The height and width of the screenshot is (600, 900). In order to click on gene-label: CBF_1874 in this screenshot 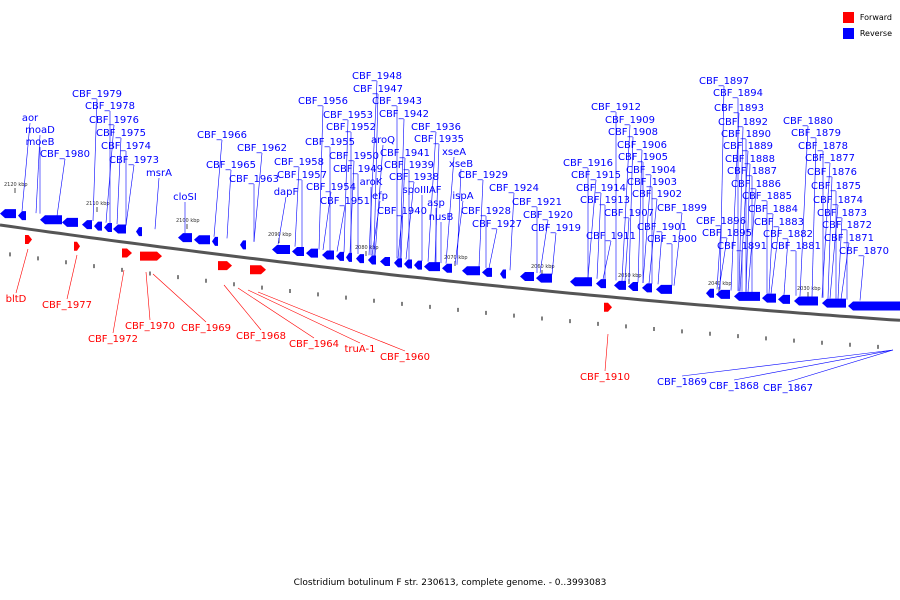, I will do `click(838, 200)`.